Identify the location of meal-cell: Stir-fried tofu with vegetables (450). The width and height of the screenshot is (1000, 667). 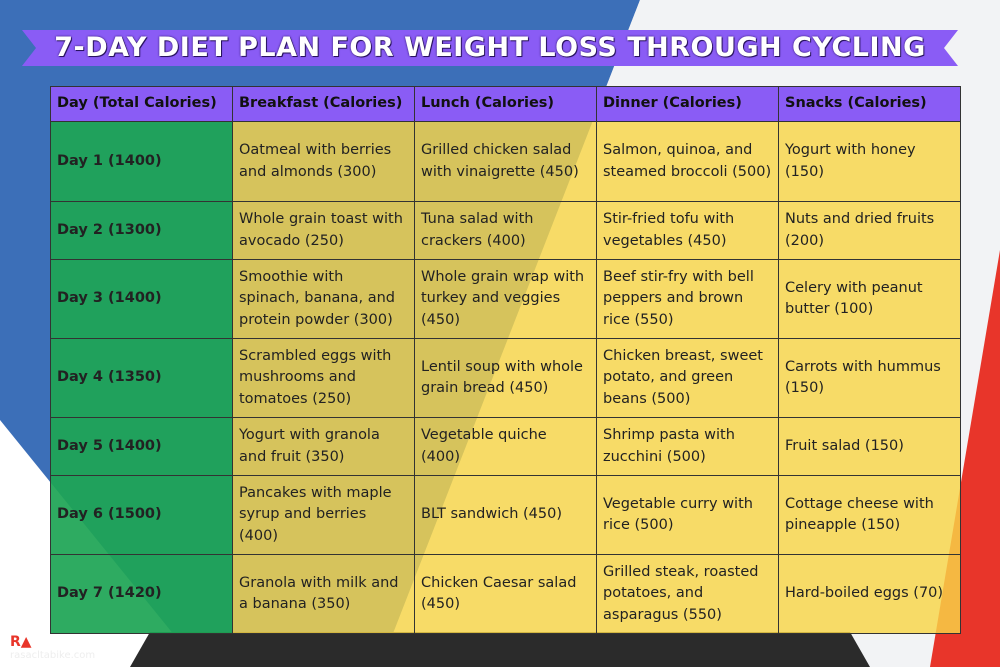
(687, 230).